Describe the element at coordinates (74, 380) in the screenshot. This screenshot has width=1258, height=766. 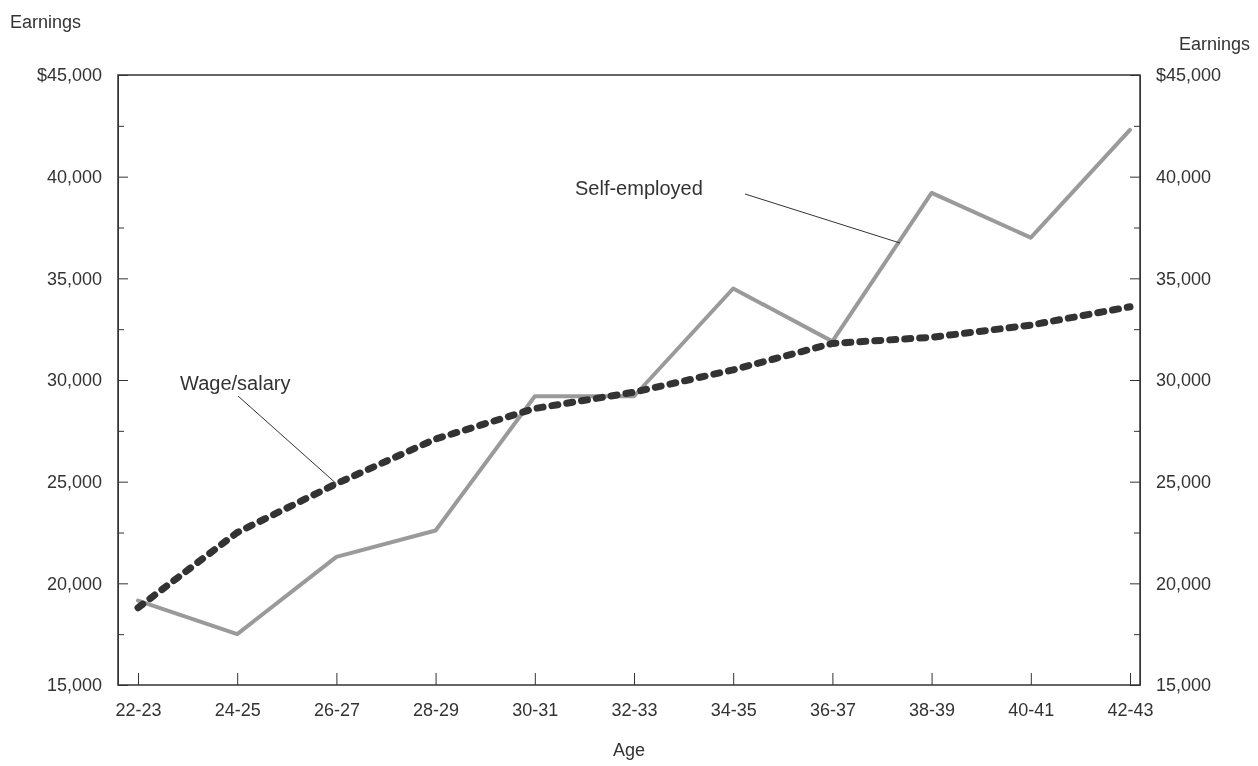
I see `y-tick-label: 30,000` at that location.